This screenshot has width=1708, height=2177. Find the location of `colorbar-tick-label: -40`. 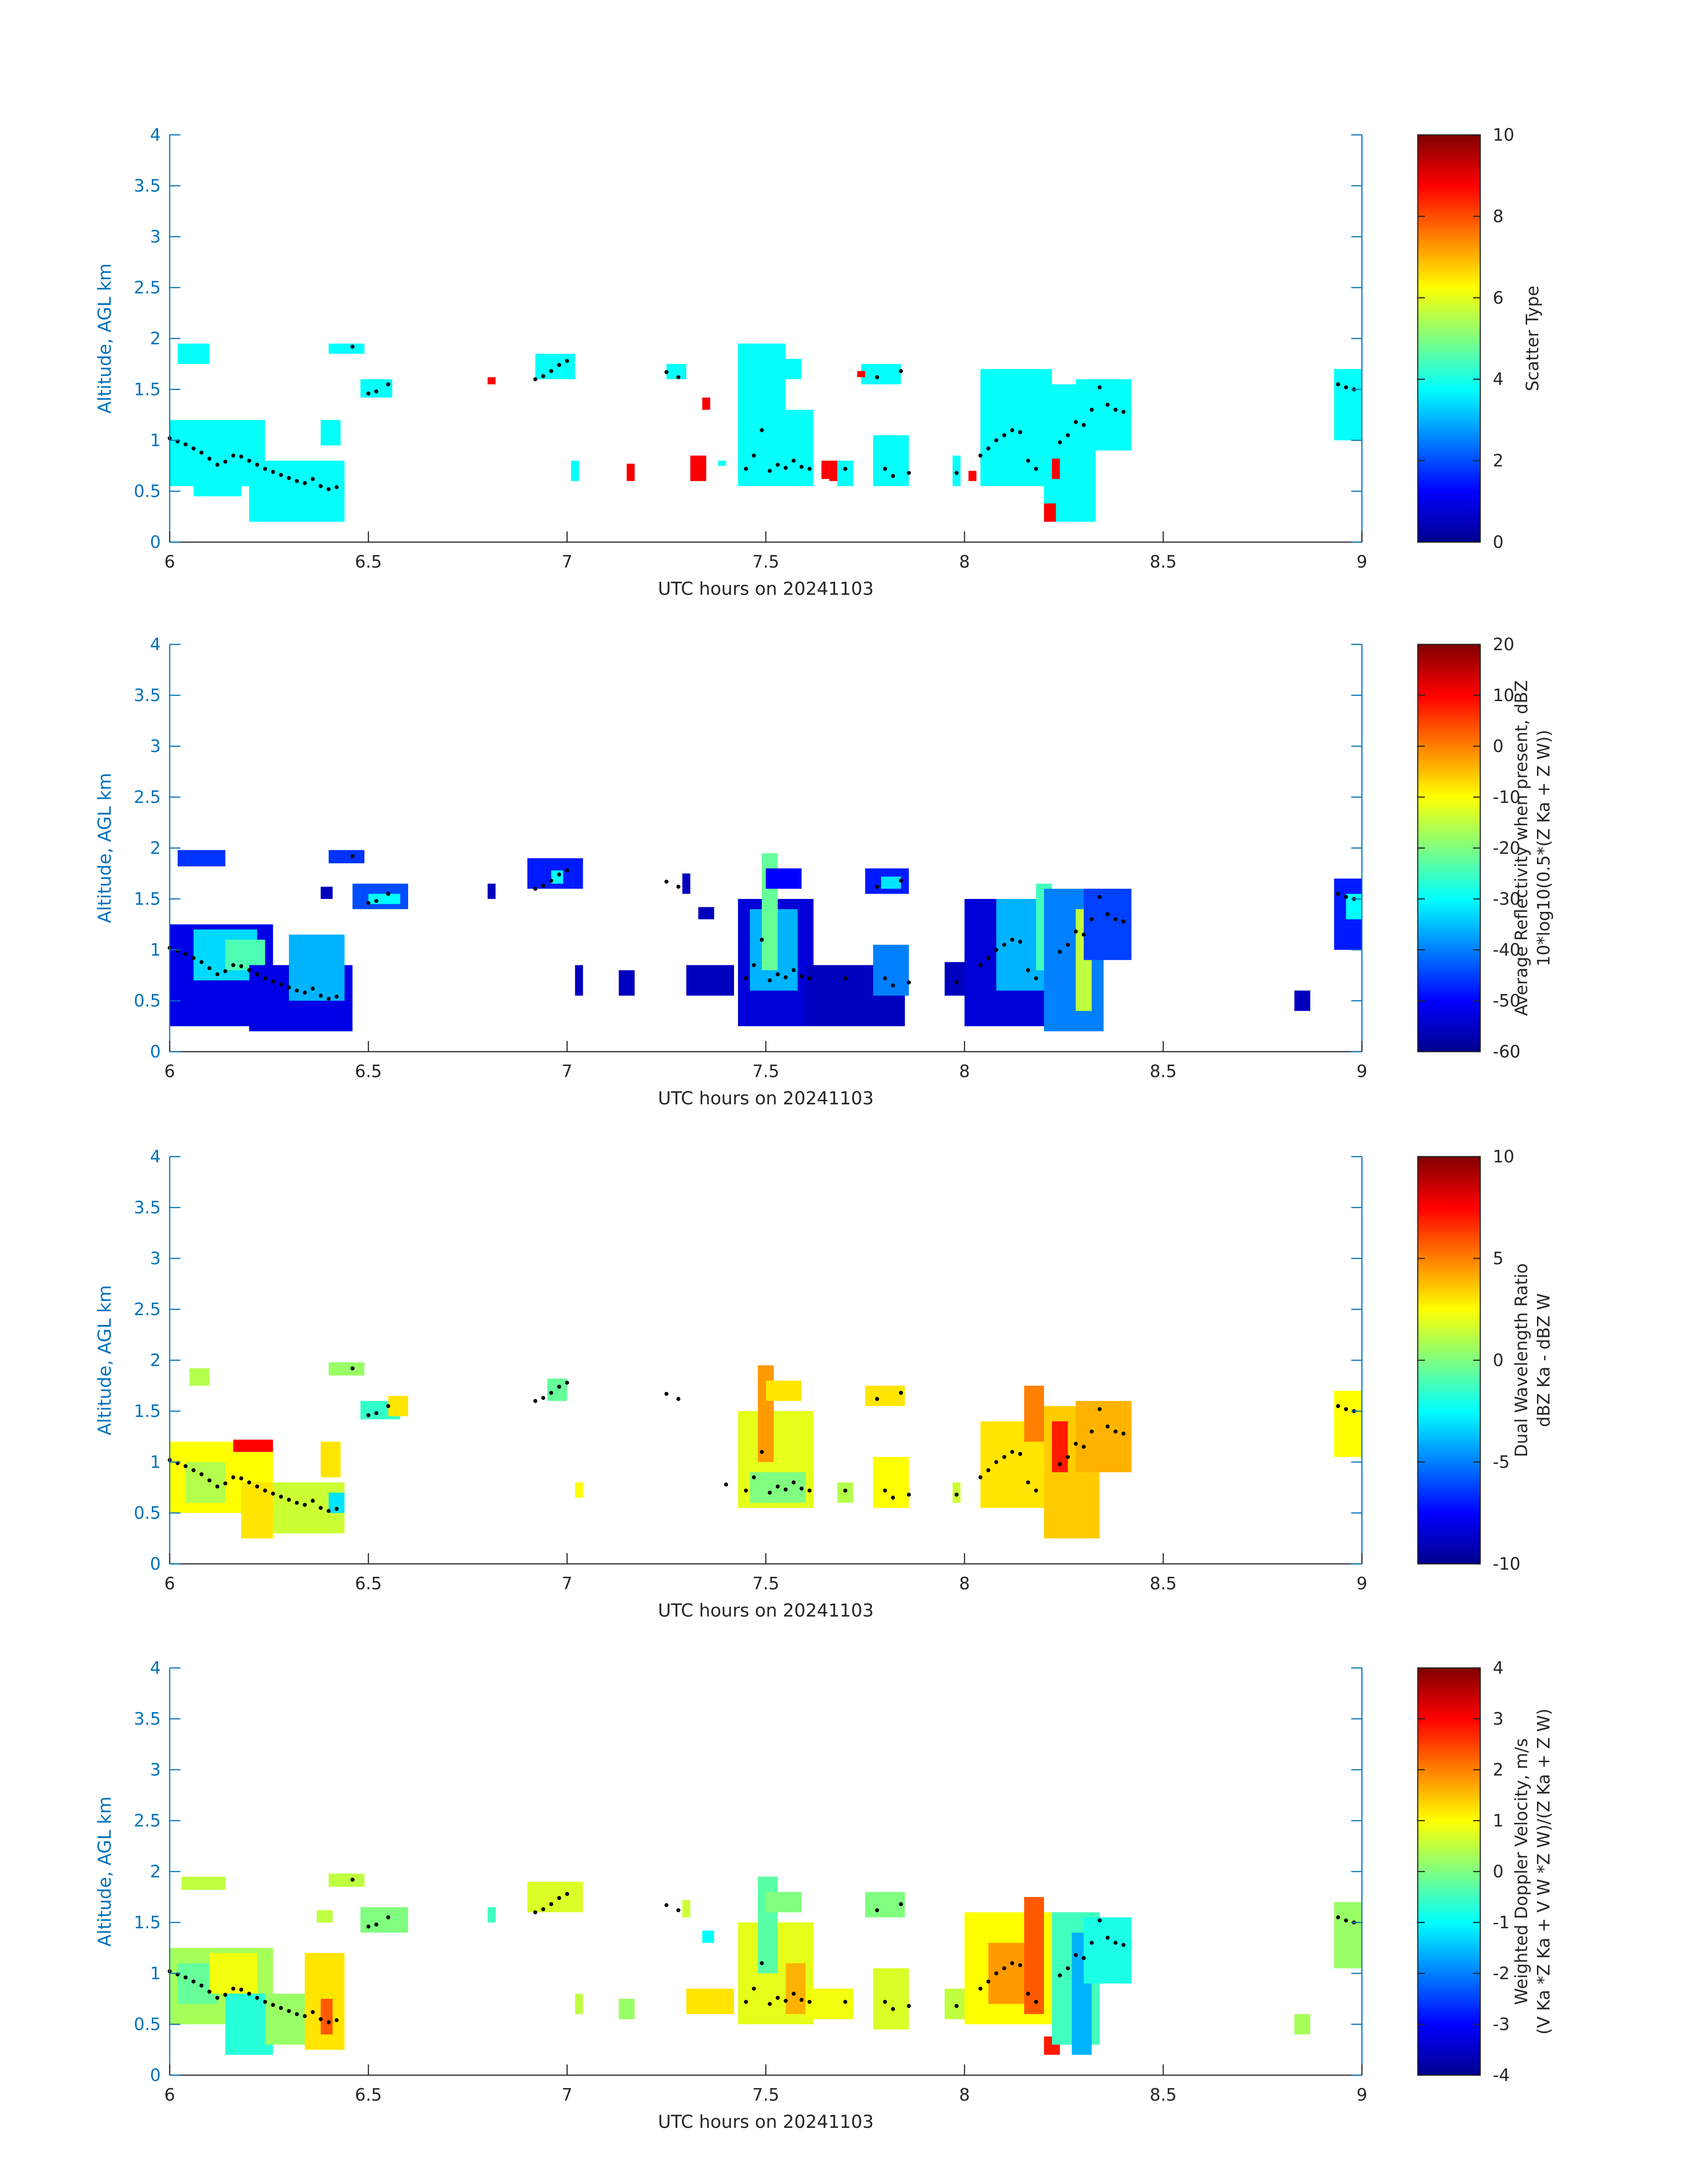

colorbar-tick-label: -40 is located at coordinates (1506, 950).